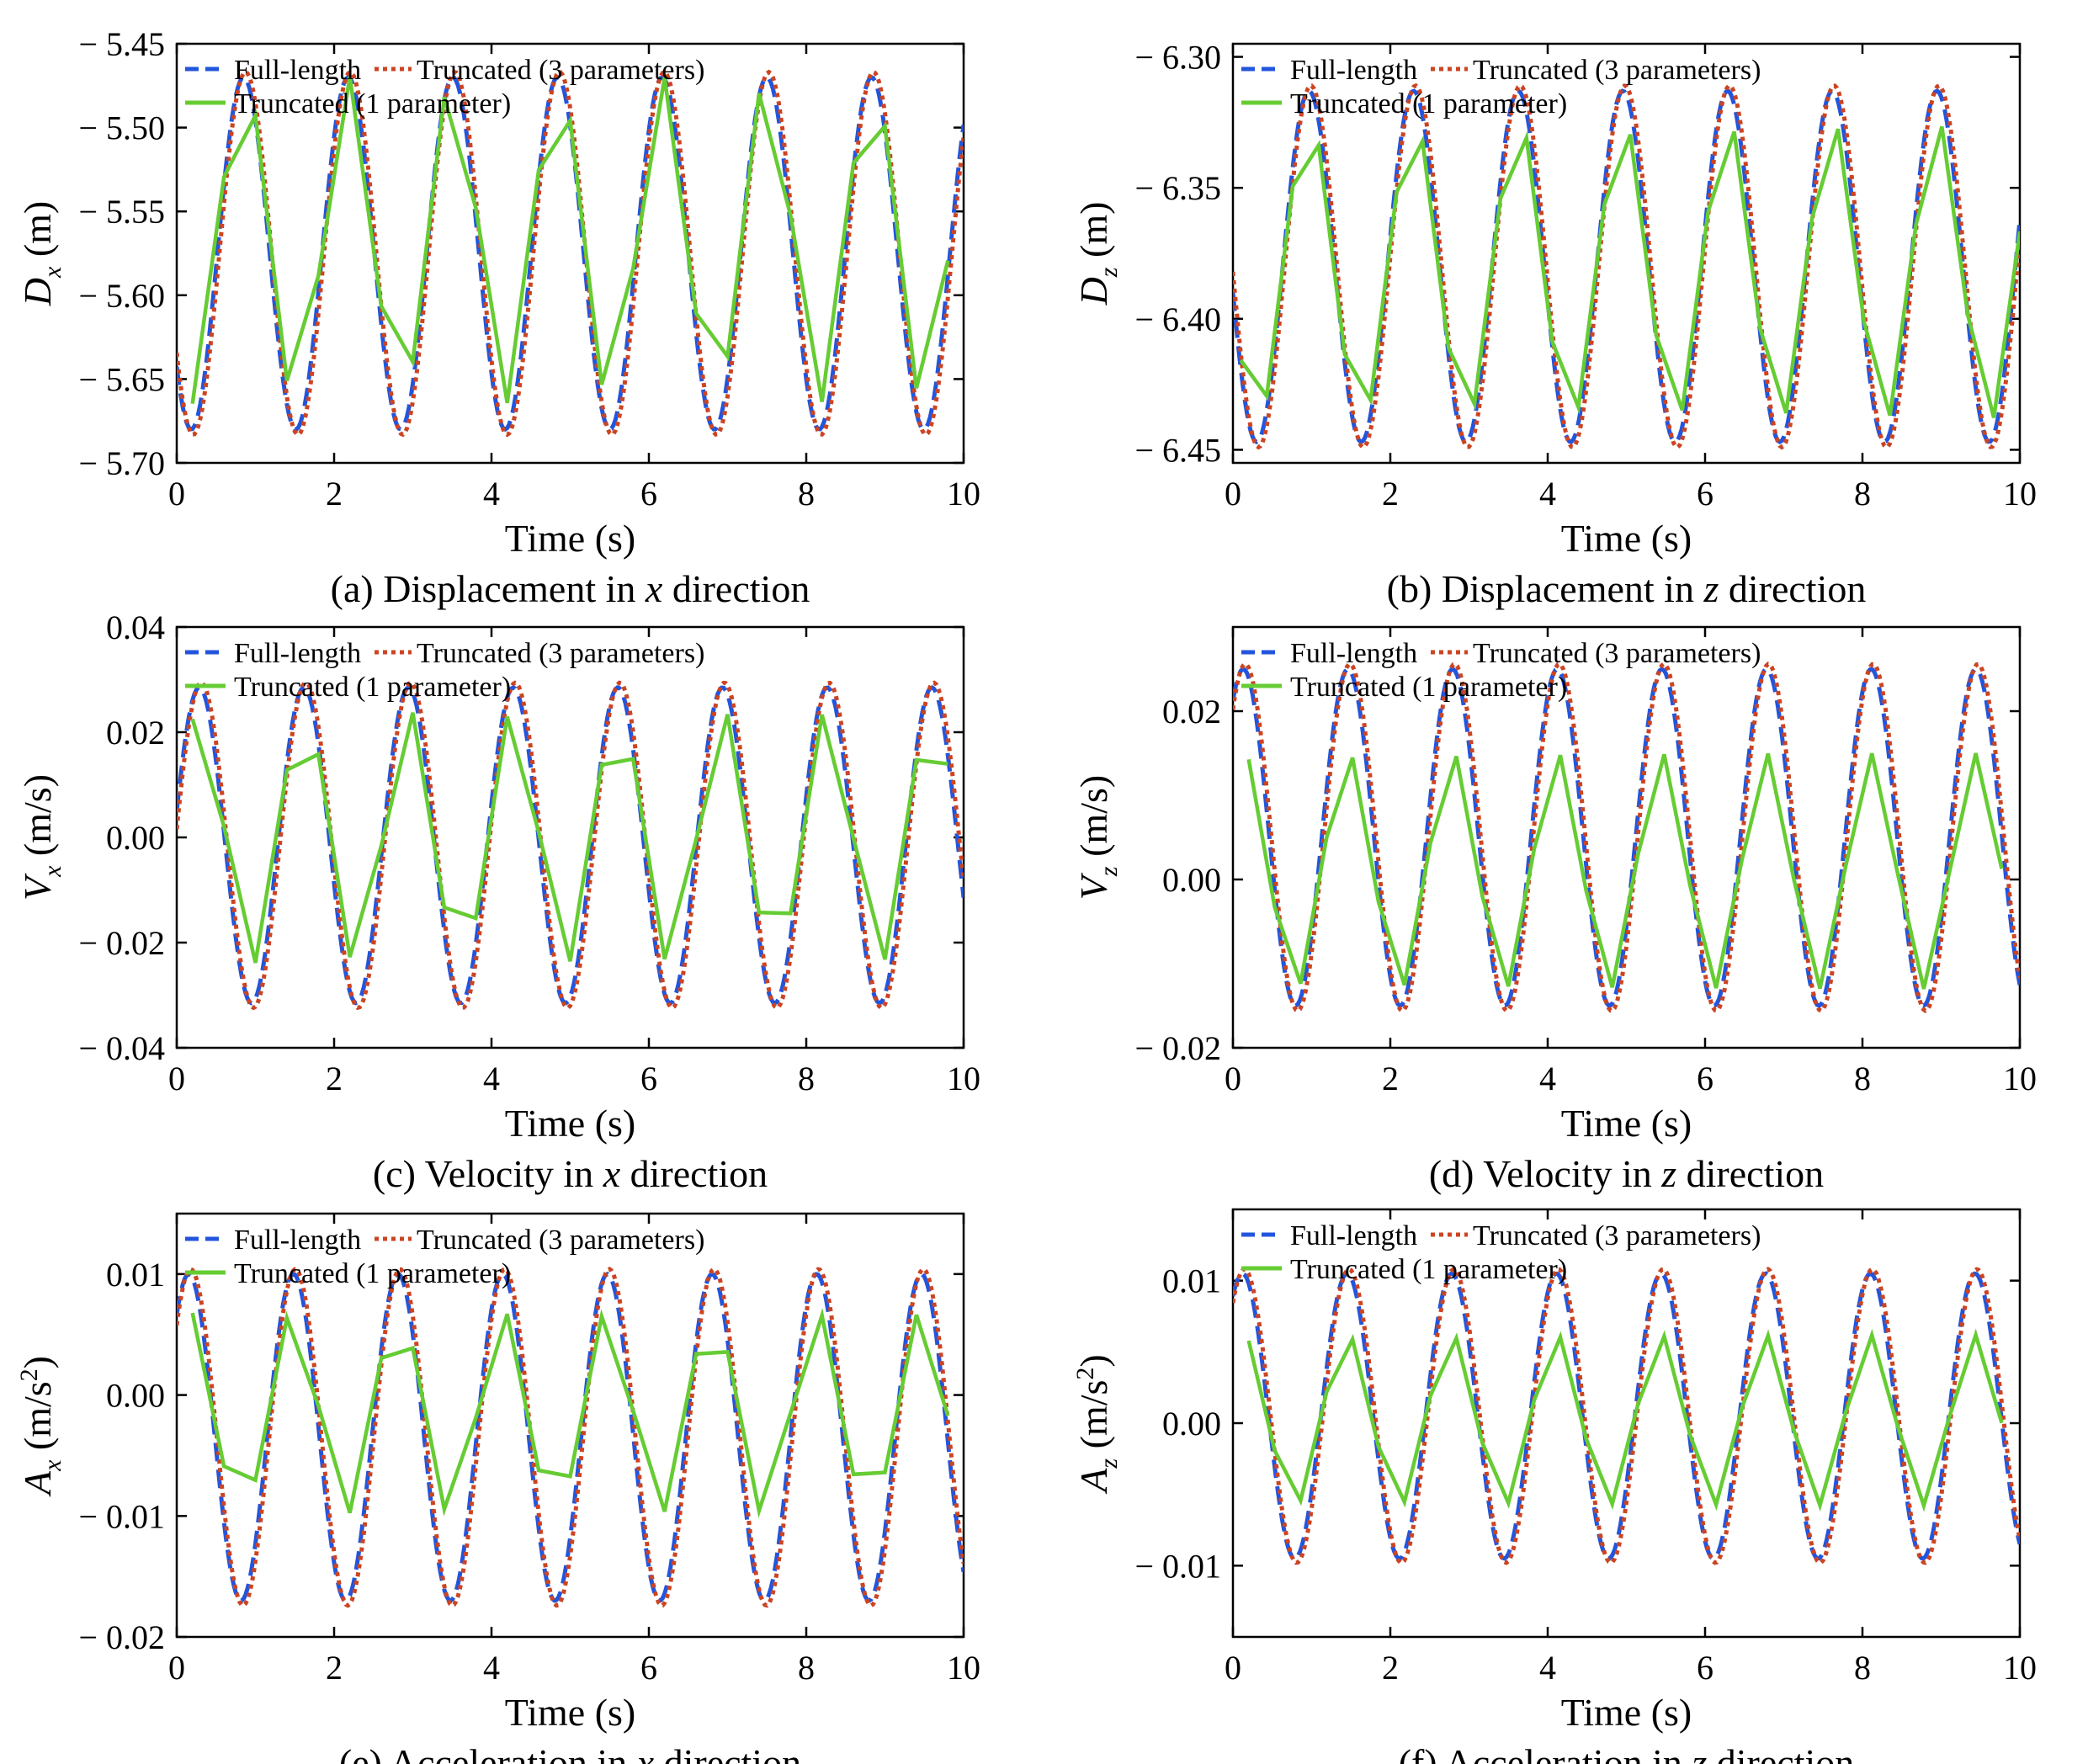 The image size is (2088, 1764). Describe the element at coordinates (122, 1516) in the screenshot. I see `y-tick-label: − 0.01` at that location.